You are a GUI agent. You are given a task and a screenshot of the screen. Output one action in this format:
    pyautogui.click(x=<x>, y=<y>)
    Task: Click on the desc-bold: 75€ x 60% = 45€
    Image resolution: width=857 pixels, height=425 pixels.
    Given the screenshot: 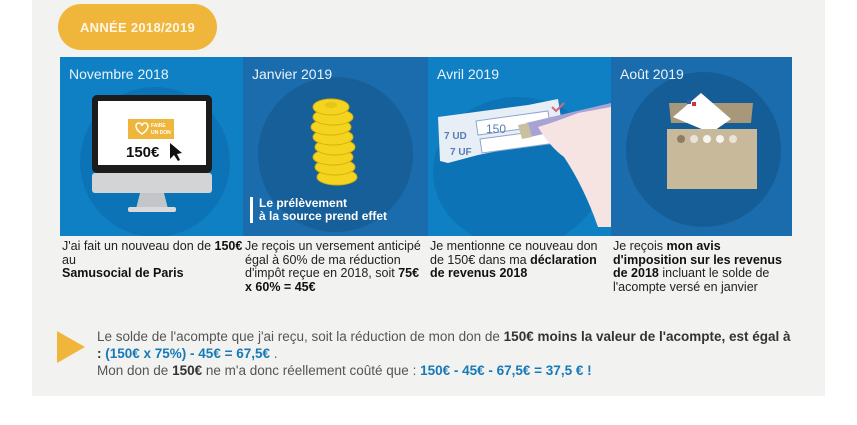 What is the action you would take?
    pyautogui.click(x=332, y=280)
    